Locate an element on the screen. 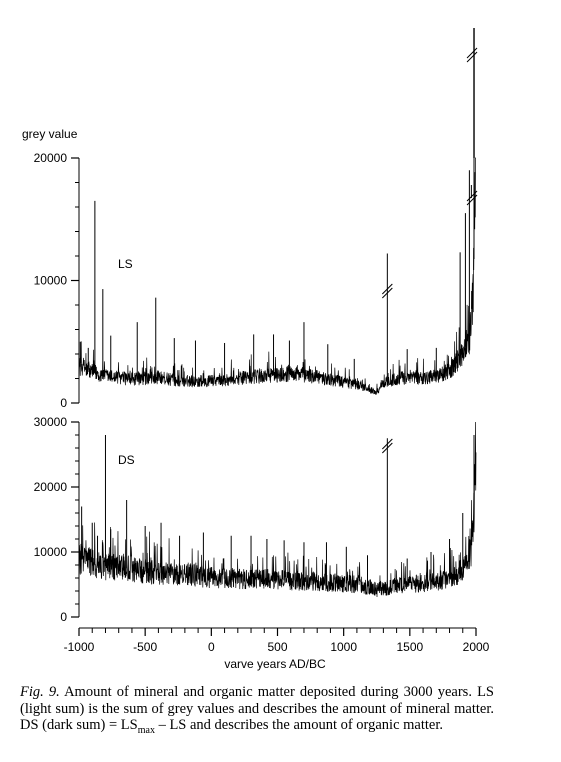  series-label-ls: LS is located at coordinates (125, 264).